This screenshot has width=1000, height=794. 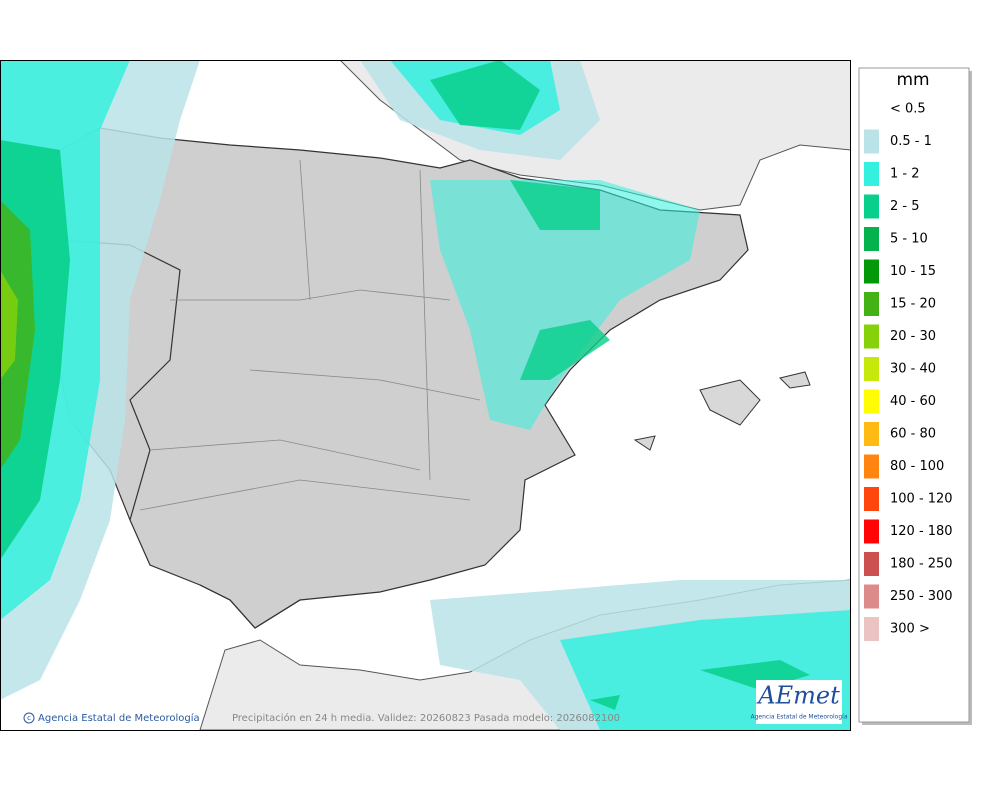 I want to click on logo-caption: Agencia Estatal de Meteorología, so click(x=799, y=717).